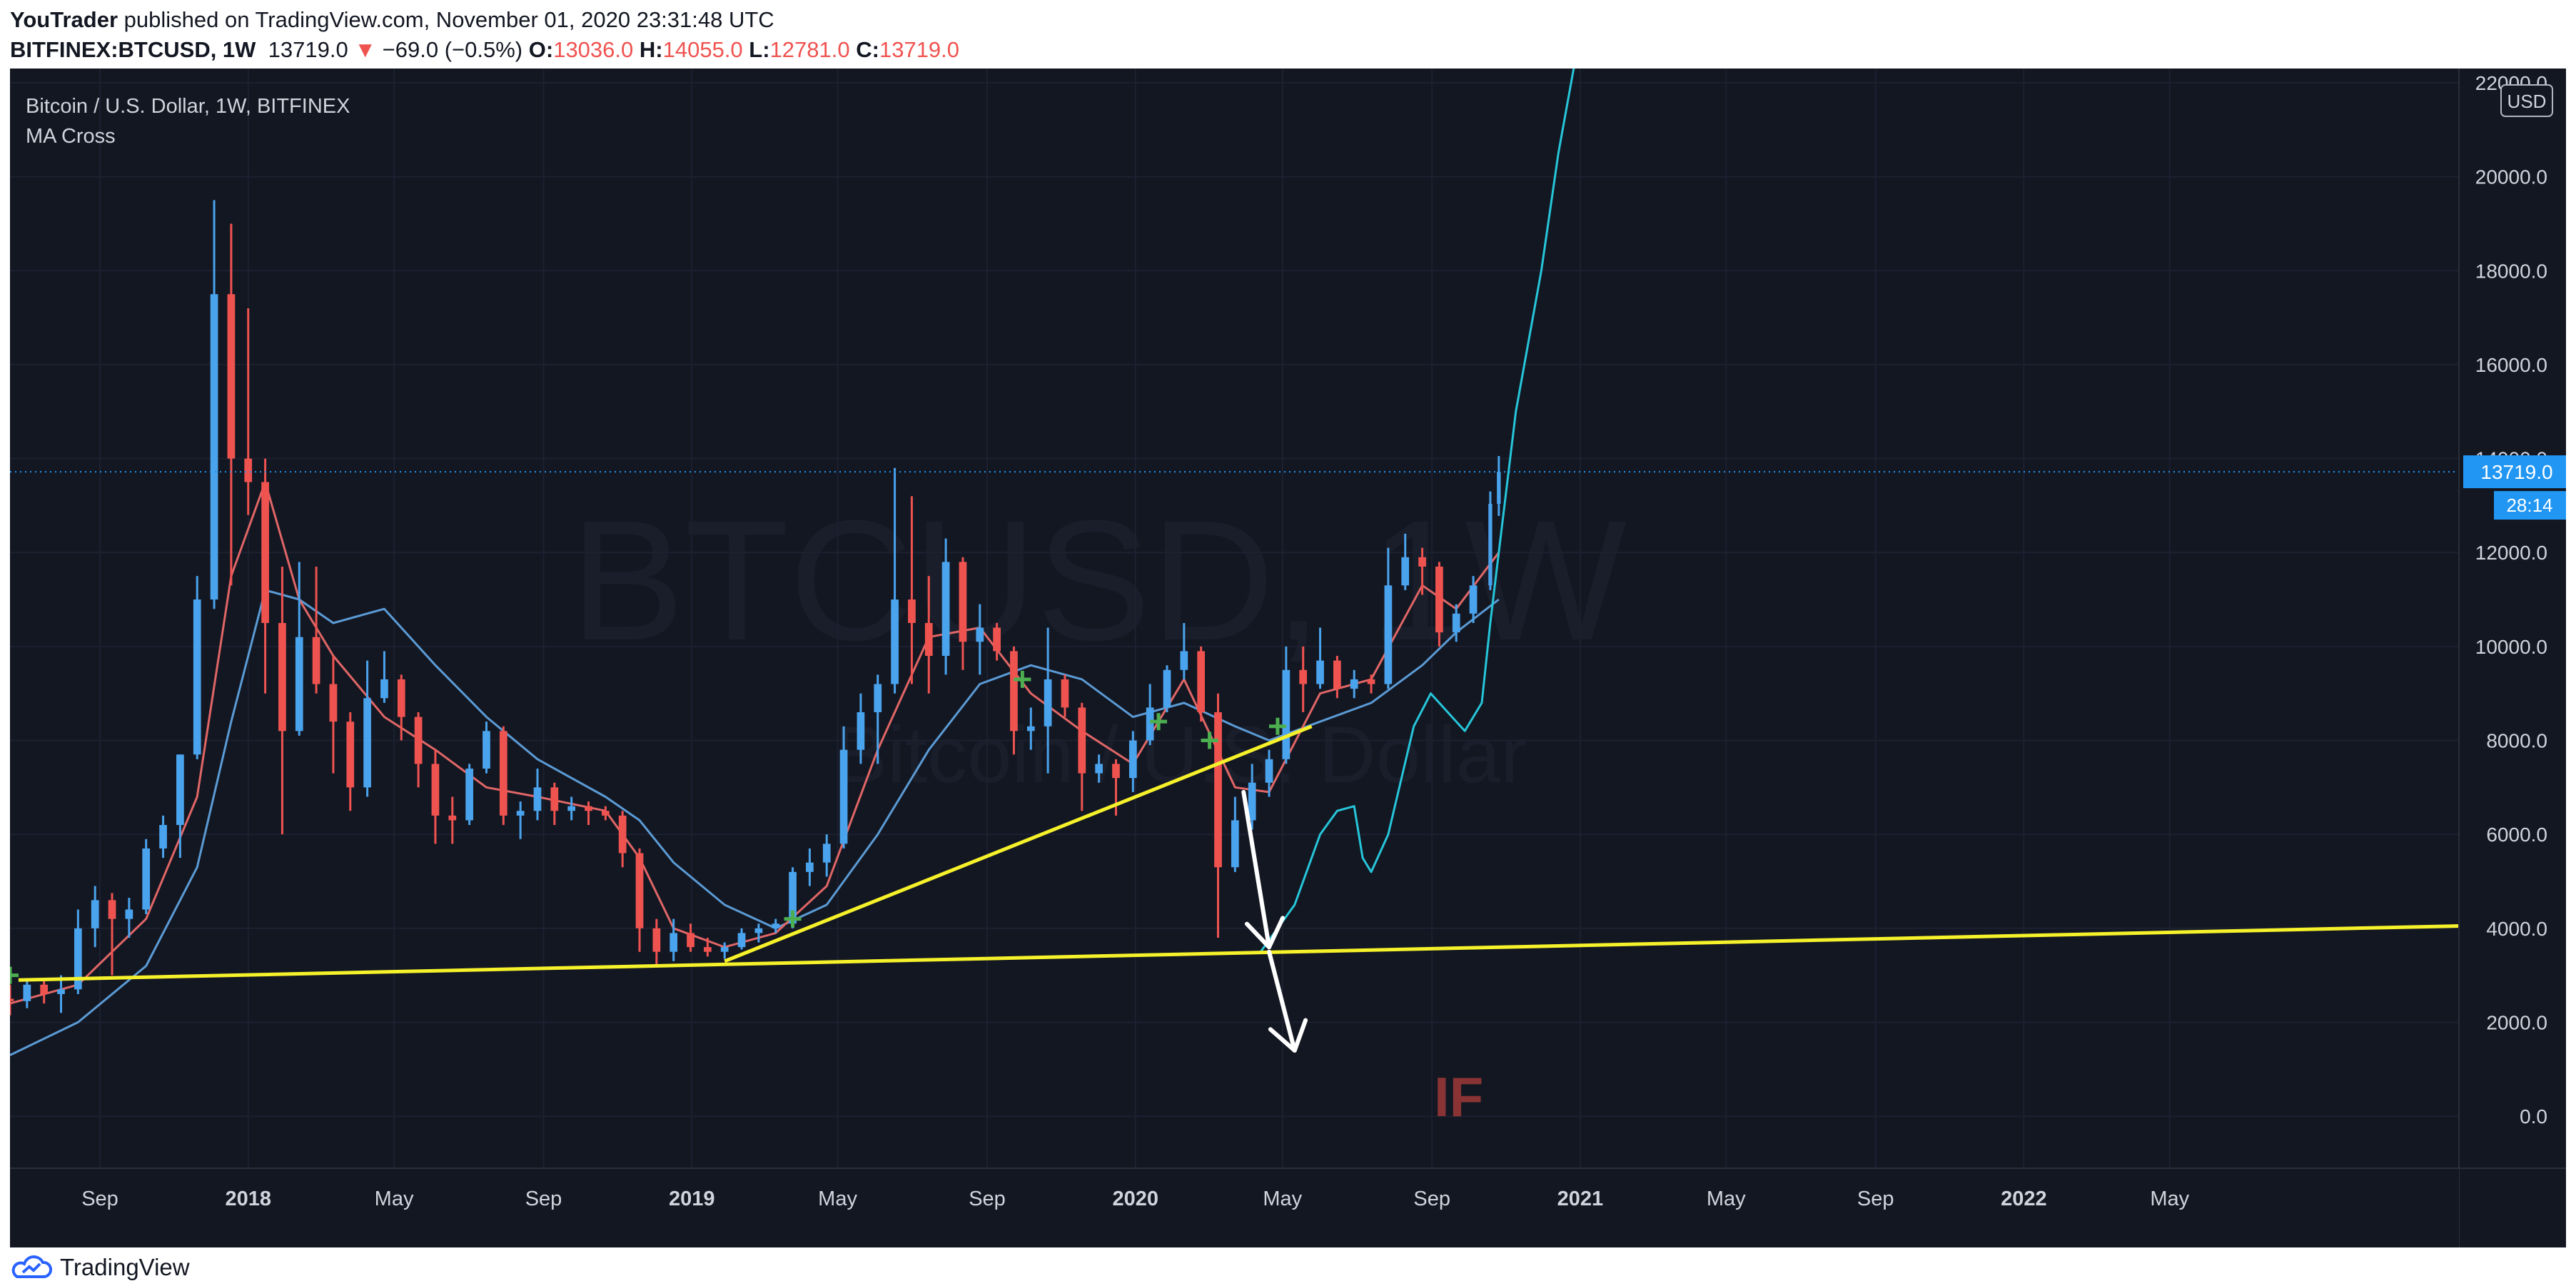  I want to click on price-tick-label: 8000.0, so click(2516, 741).